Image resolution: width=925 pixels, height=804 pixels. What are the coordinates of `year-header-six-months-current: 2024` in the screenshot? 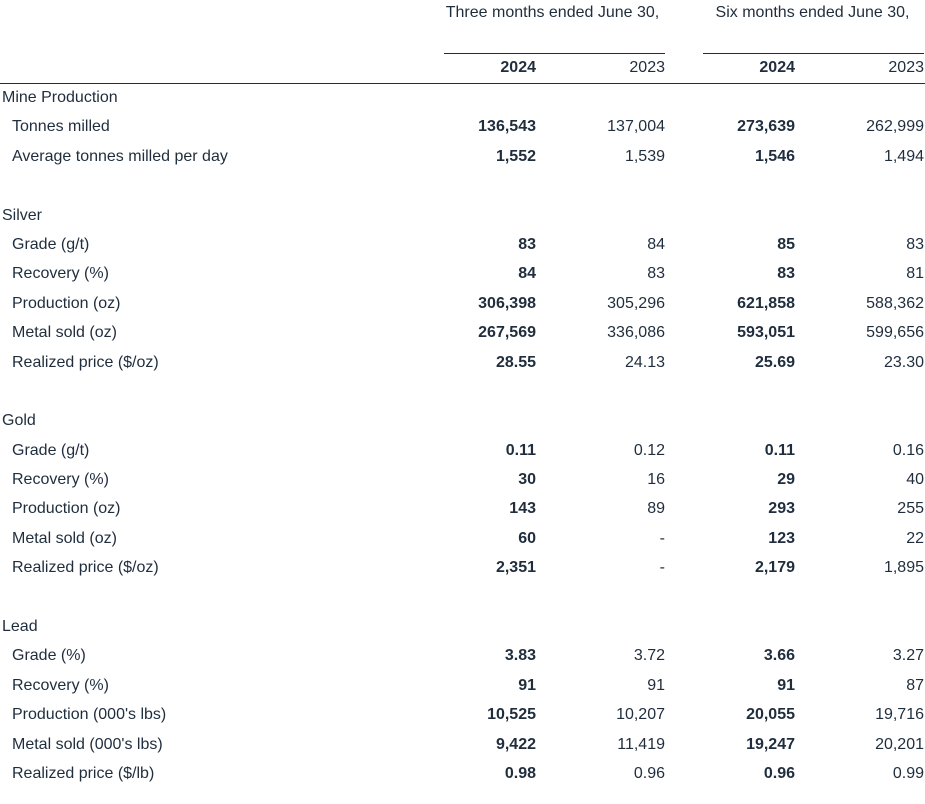 It's located at (777, 67).